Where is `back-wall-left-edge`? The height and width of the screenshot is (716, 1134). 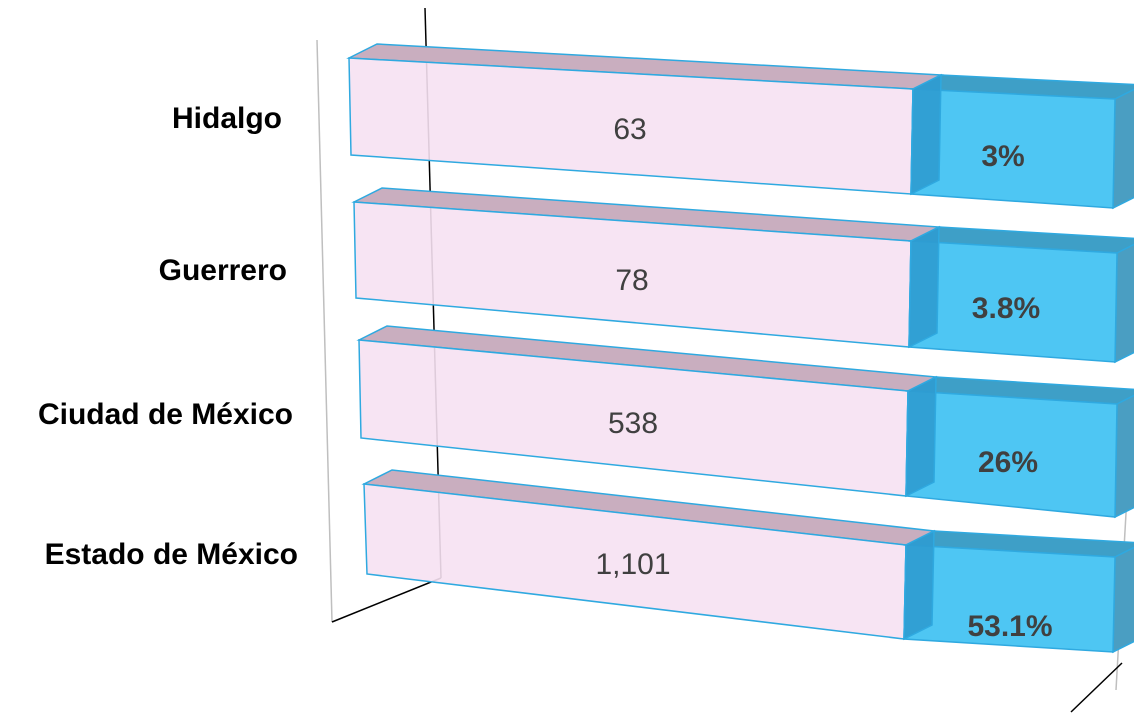
back-wall-left-edge is located at coordinates (324, 331).